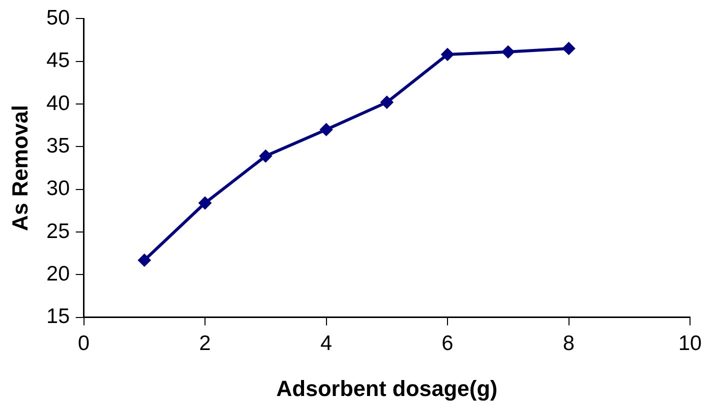 The image size is (708, 409). Describe the element at coordinates (205, 343) in the screenshot. I see `x-tick-label: 2` at that location.